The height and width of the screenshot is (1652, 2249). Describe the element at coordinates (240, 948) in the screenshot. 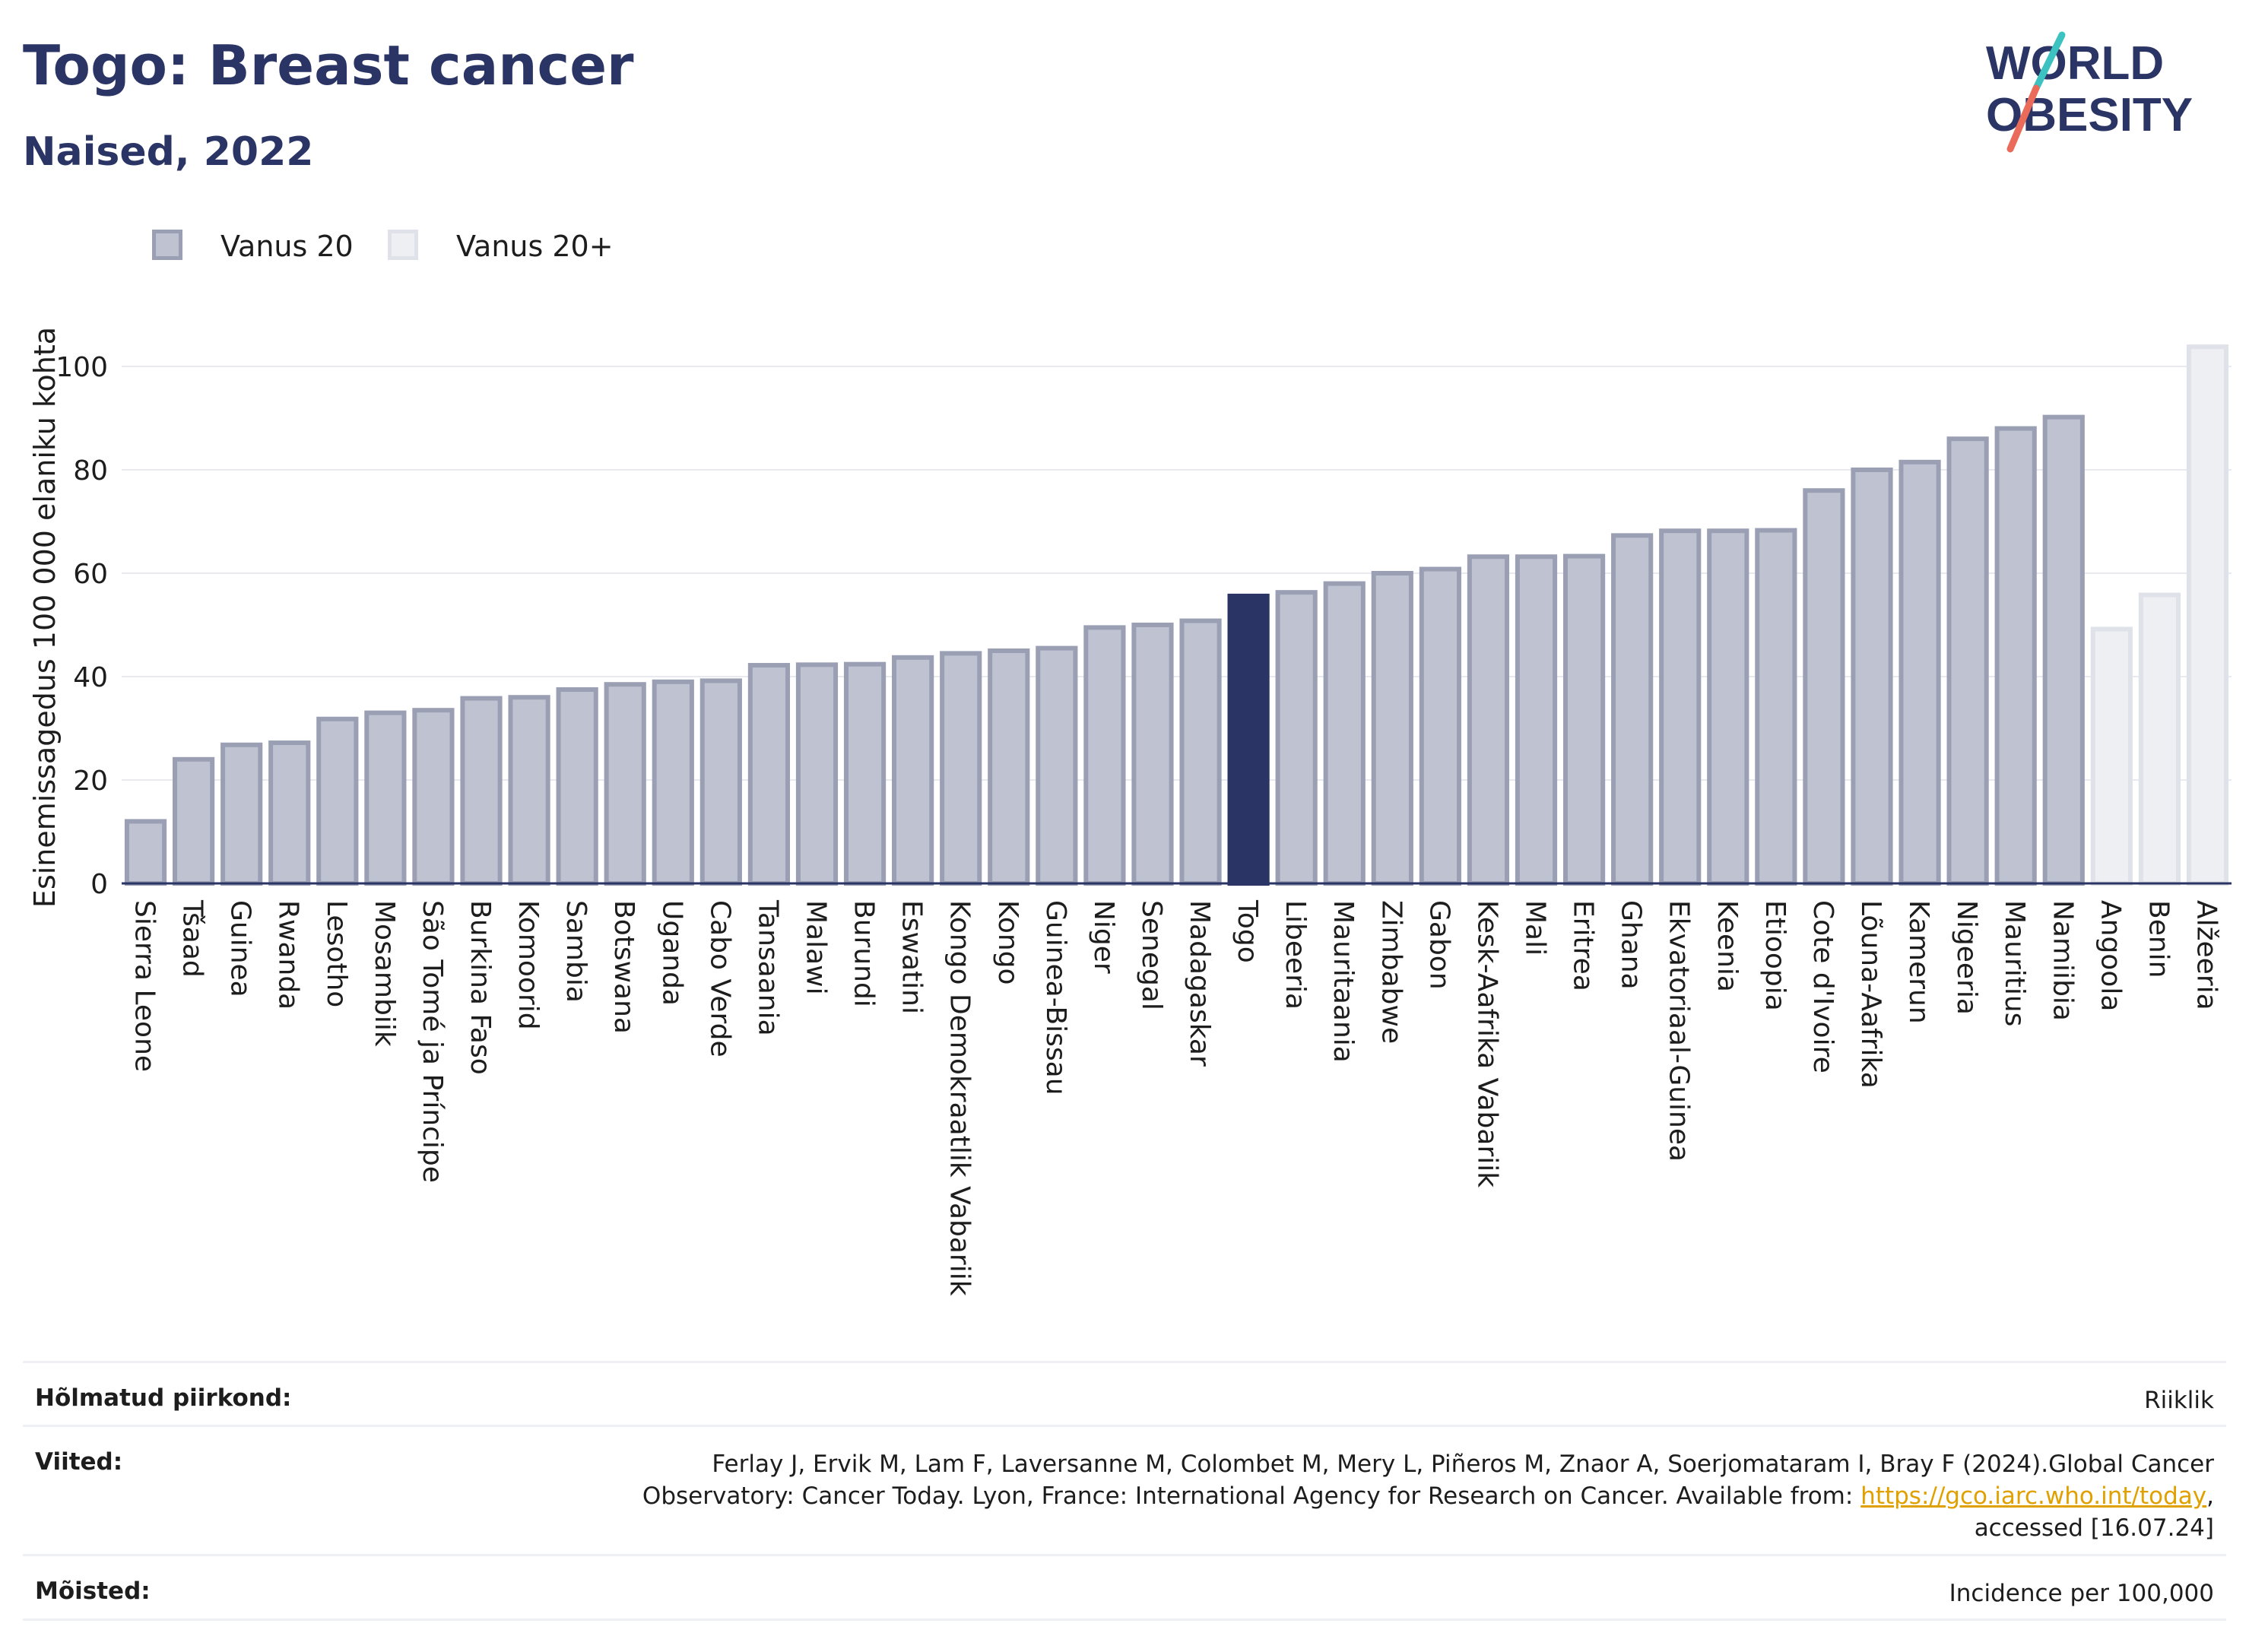

I see `x-tick-label: Guinea` at that location.